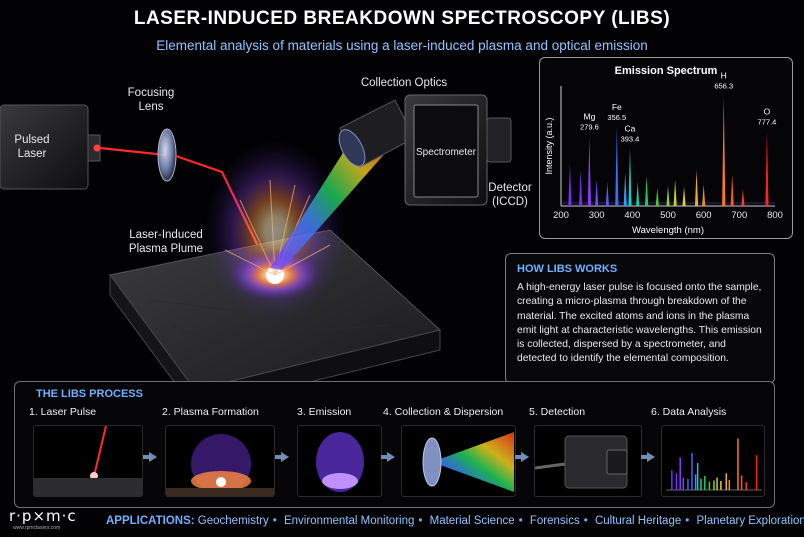  What do you see at coordinates (557, 412) in the screenshot?
I see `step-5-label: 5. Detection` at bounding box center [557, 412].